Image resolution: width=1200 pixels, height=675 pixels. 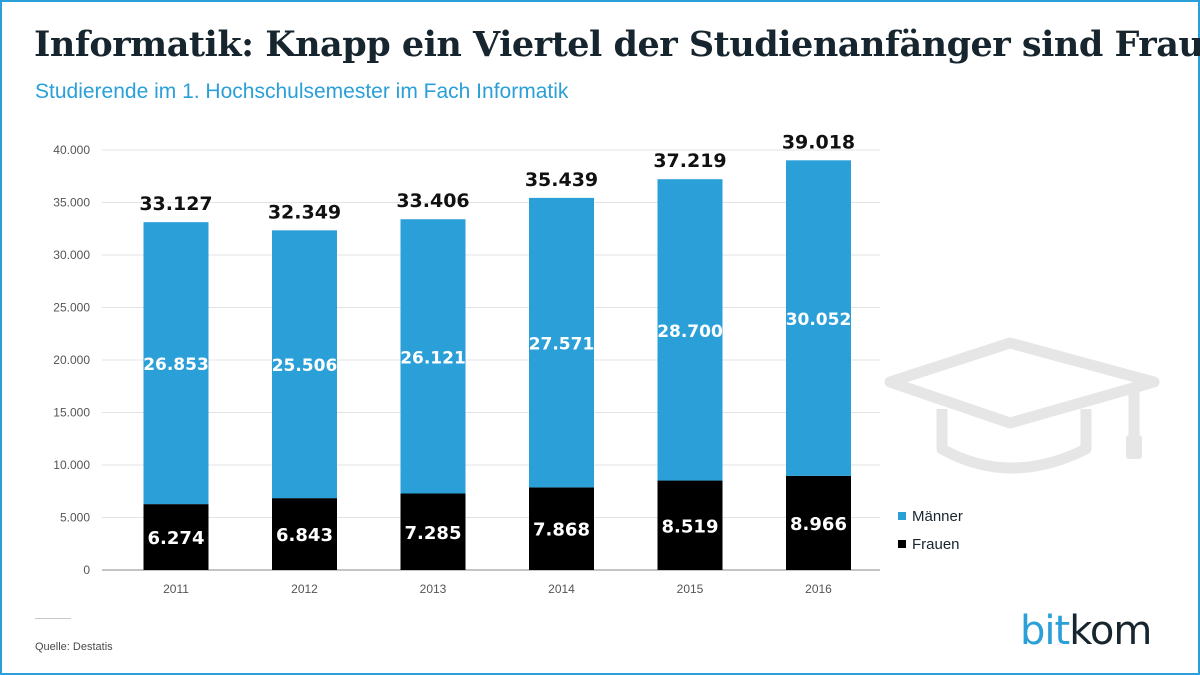 I want to click on x-tick-label: 2014, so click(x=561, y=589).